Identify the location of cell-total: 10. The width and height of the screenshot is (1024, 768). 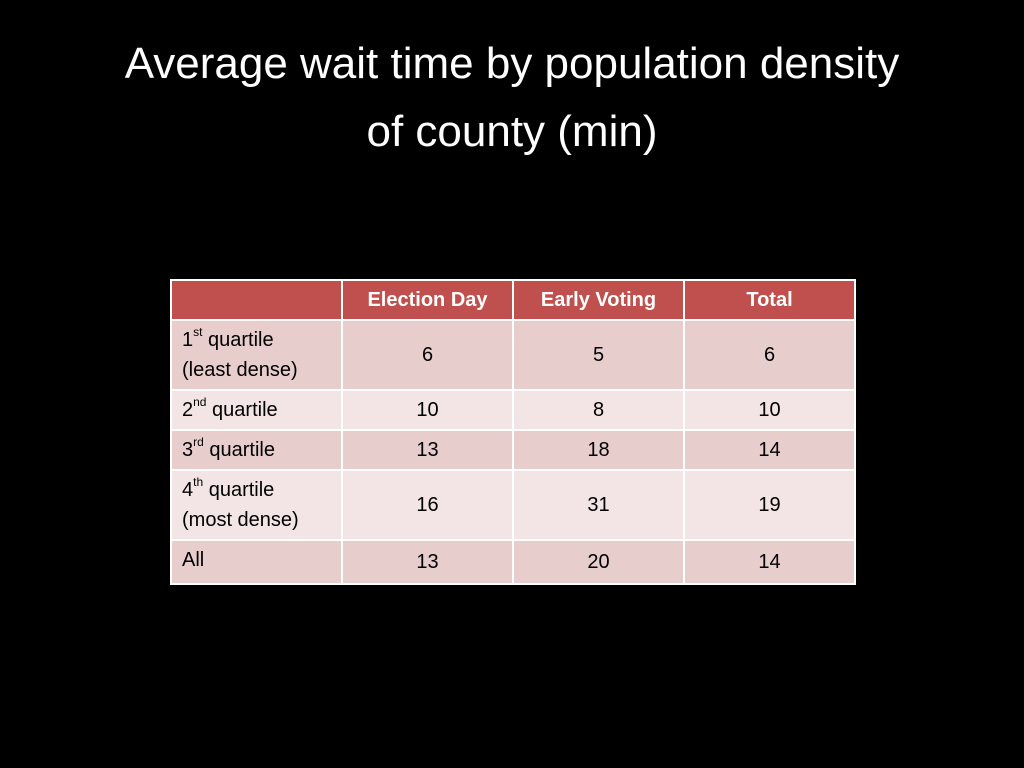
(769, 410).